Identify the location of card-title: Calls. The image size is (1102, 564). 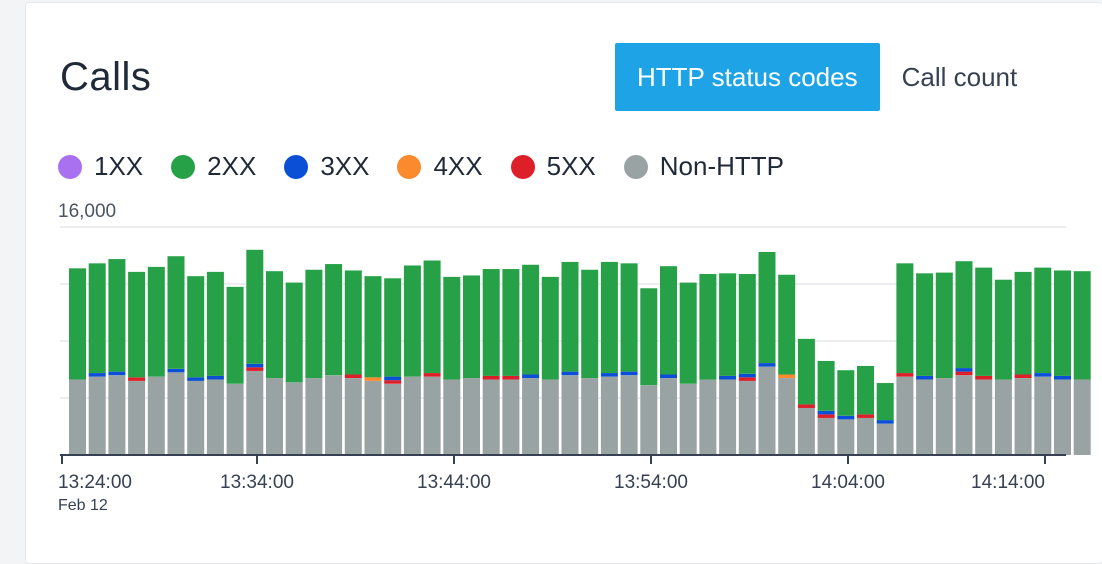
(106, 77).